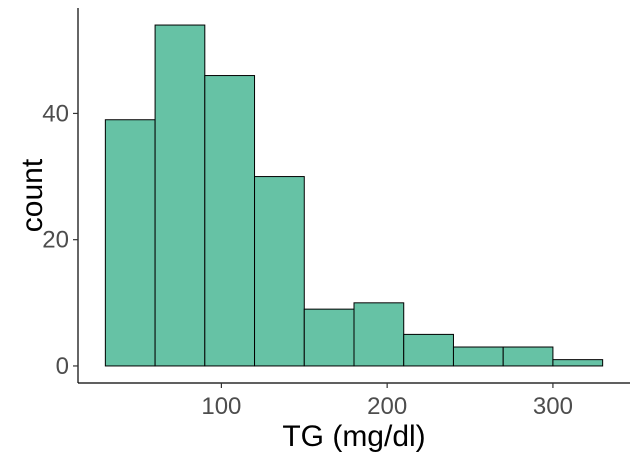 The height and width of the screenshot is (458, 640). Describe the element at coordinates (55, 240) in the screenshot. I see `y-tick-label: 20` at that location.